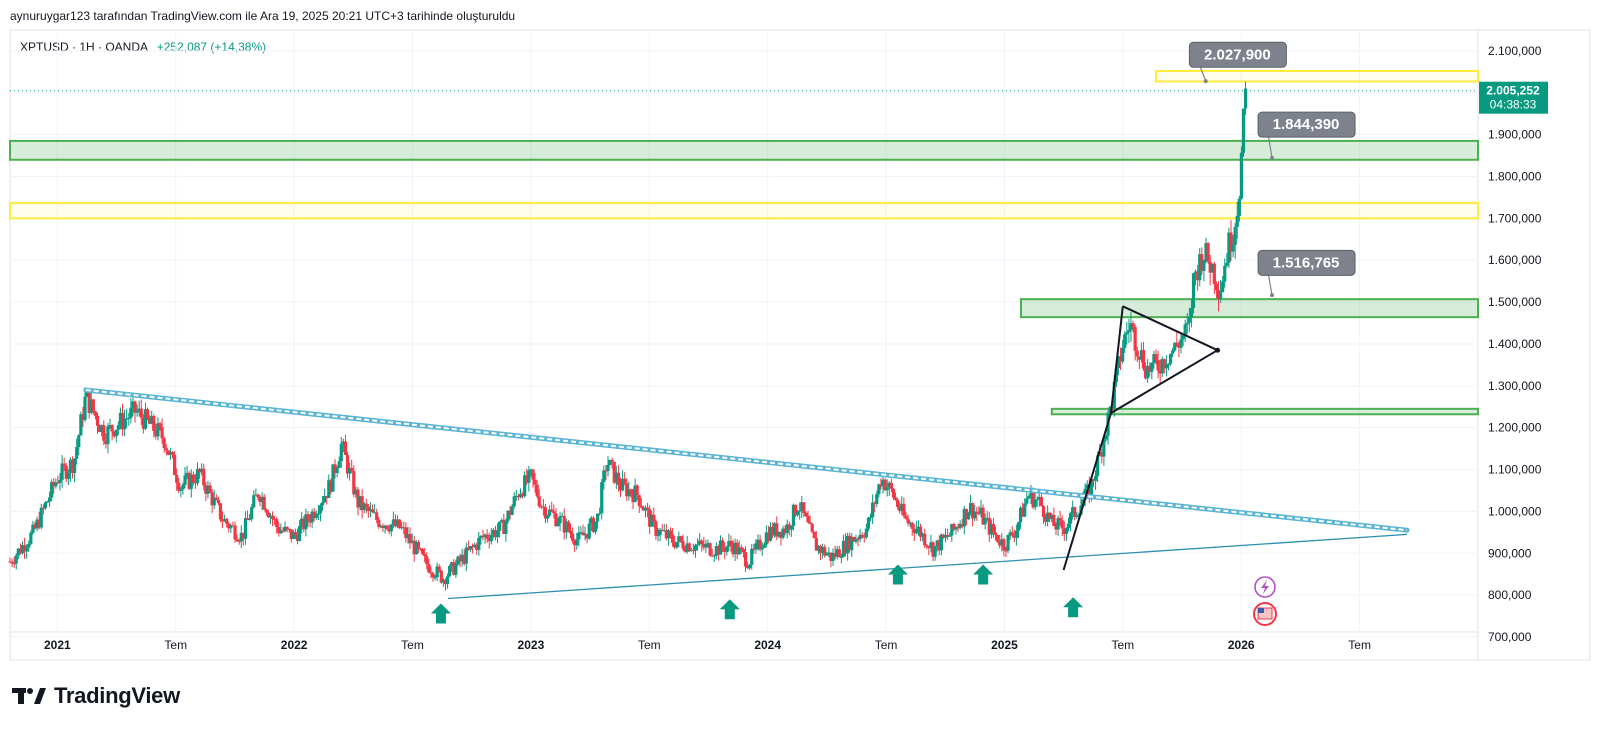 The image size is (1600, 741). What do you see at coordinates (1270, 146) in the screenshot?
I see `callout-leader` at bounding box center [1270, 146].